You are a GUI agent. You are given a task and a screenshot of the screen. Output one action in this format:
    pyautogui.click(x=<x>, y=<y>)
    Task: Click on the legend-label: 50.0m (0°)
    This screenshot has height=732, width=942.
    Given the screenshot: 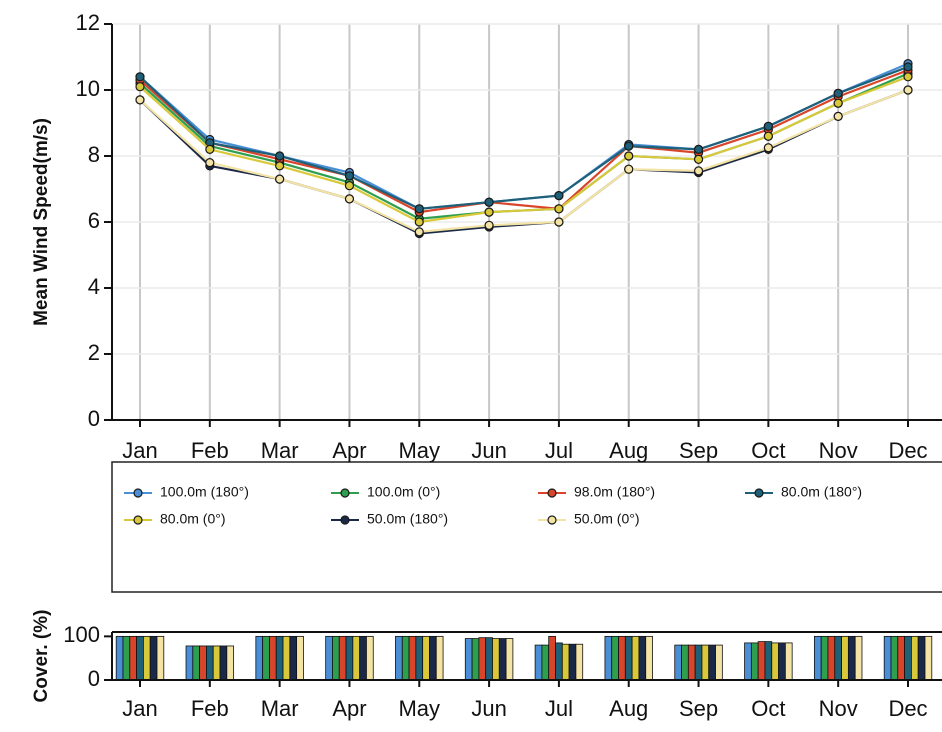 What is the action you would take?
    pyautogui.click(x=607, y=519)
    